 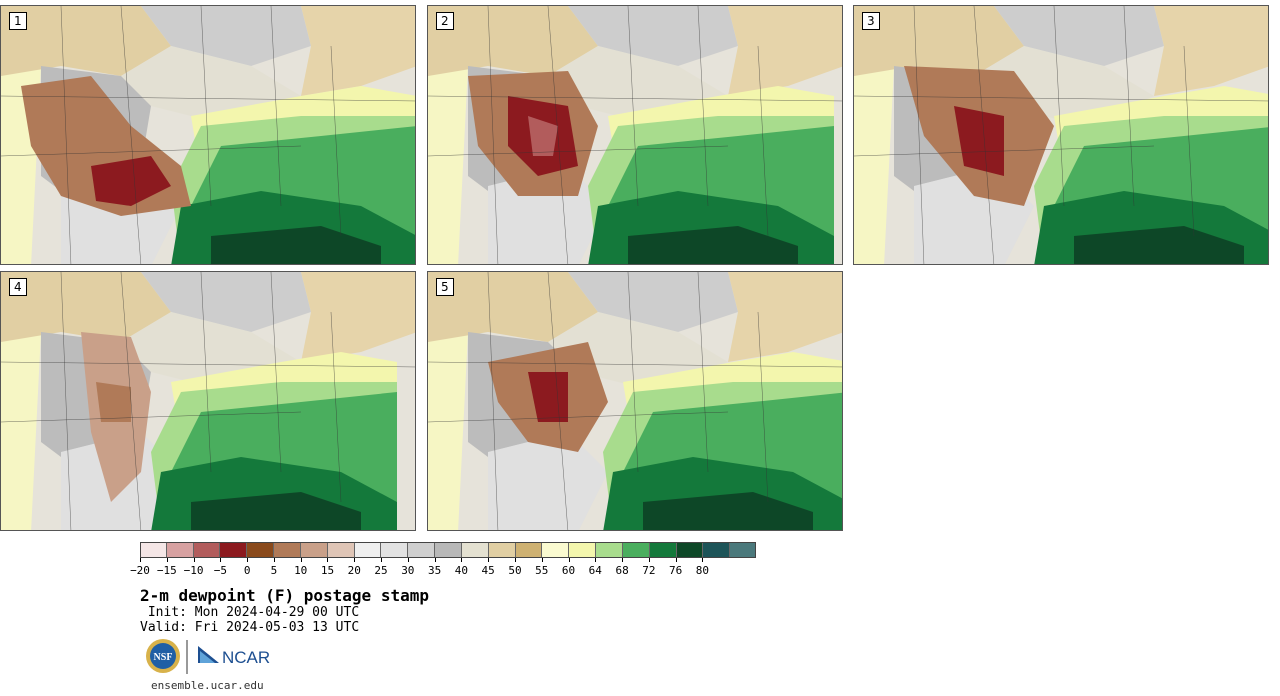 I want to click on chart-title: 2-m dewpoint (F) postage stamp, so click(x=284, y=595).